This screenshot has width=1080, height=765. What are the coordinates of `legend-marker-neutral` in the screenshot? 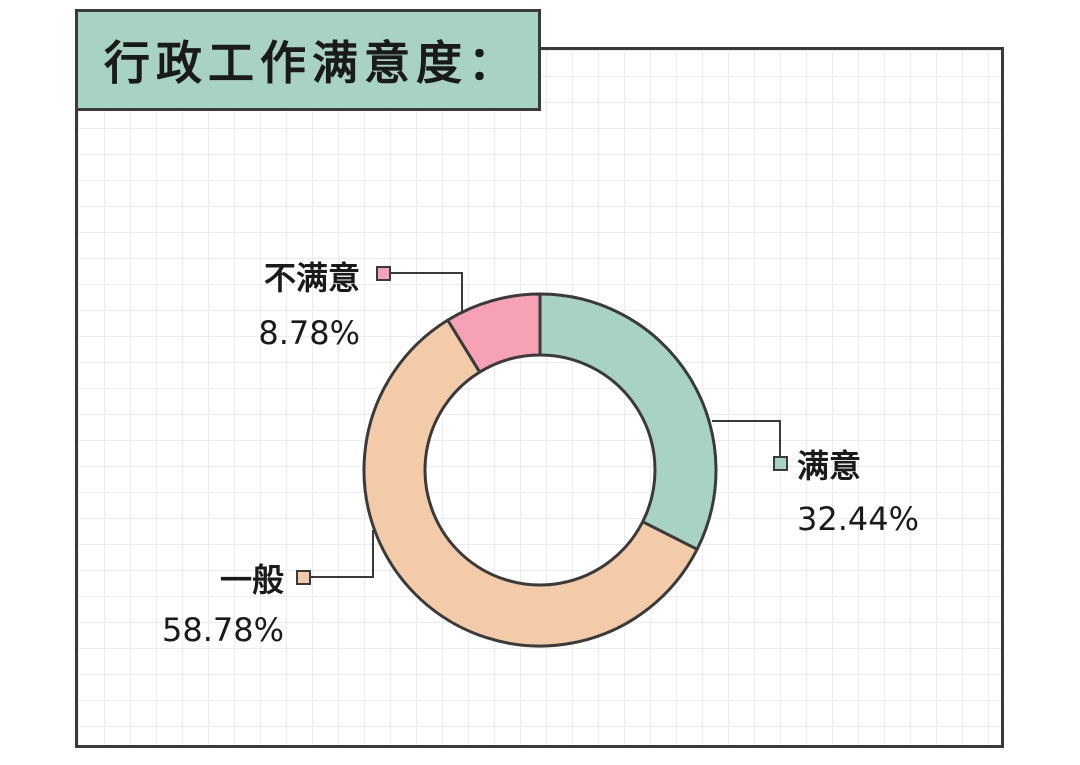 It's located at (303, 577).